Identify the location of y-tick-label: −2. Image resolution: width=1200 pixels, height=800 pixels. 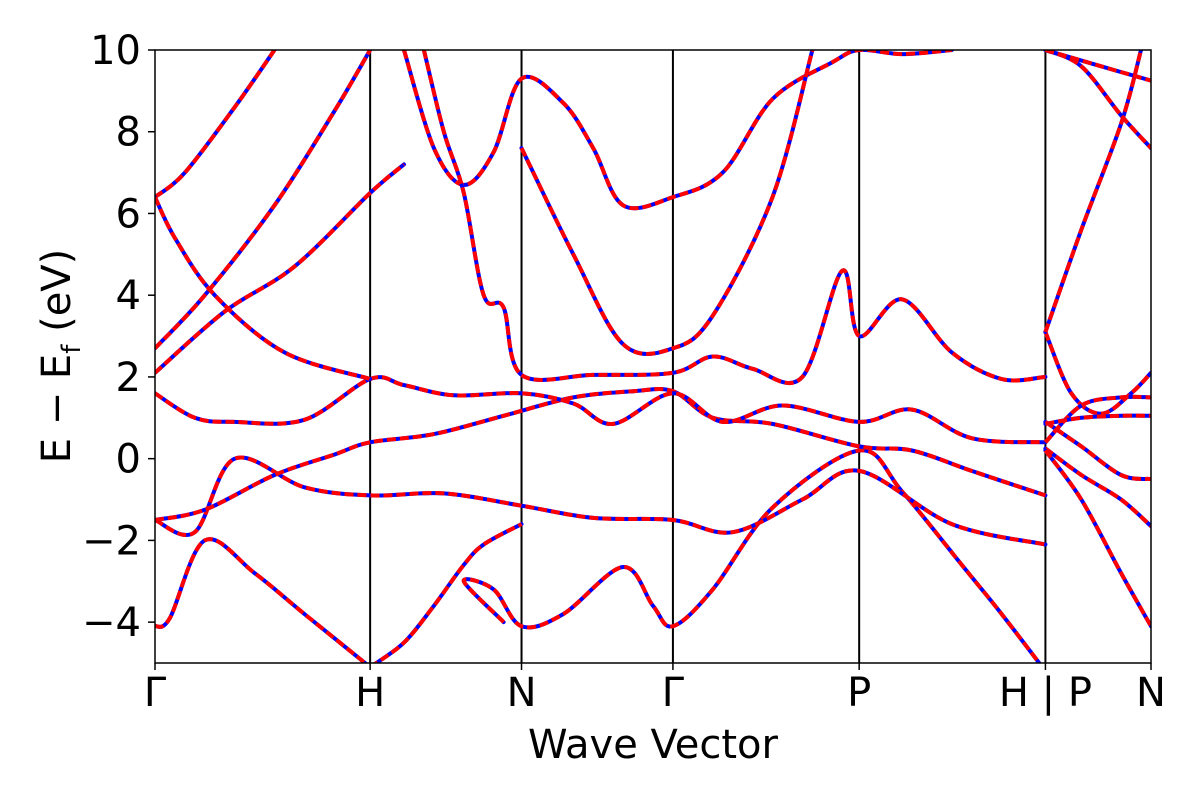
(111, 541).